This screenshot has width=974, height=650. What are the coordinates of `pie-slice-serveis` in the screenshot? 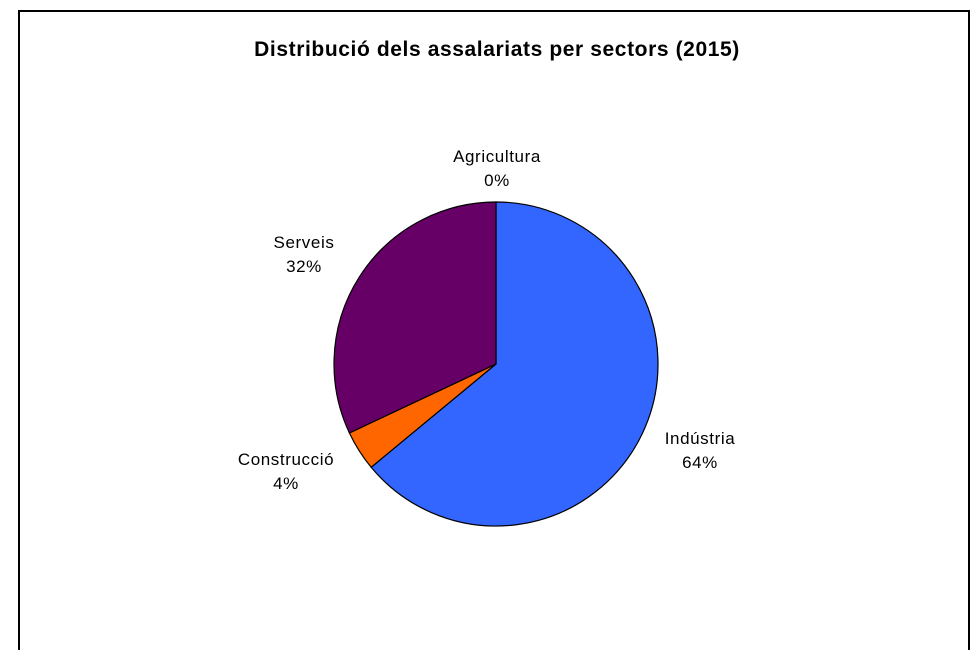 It's located at (415, 317).